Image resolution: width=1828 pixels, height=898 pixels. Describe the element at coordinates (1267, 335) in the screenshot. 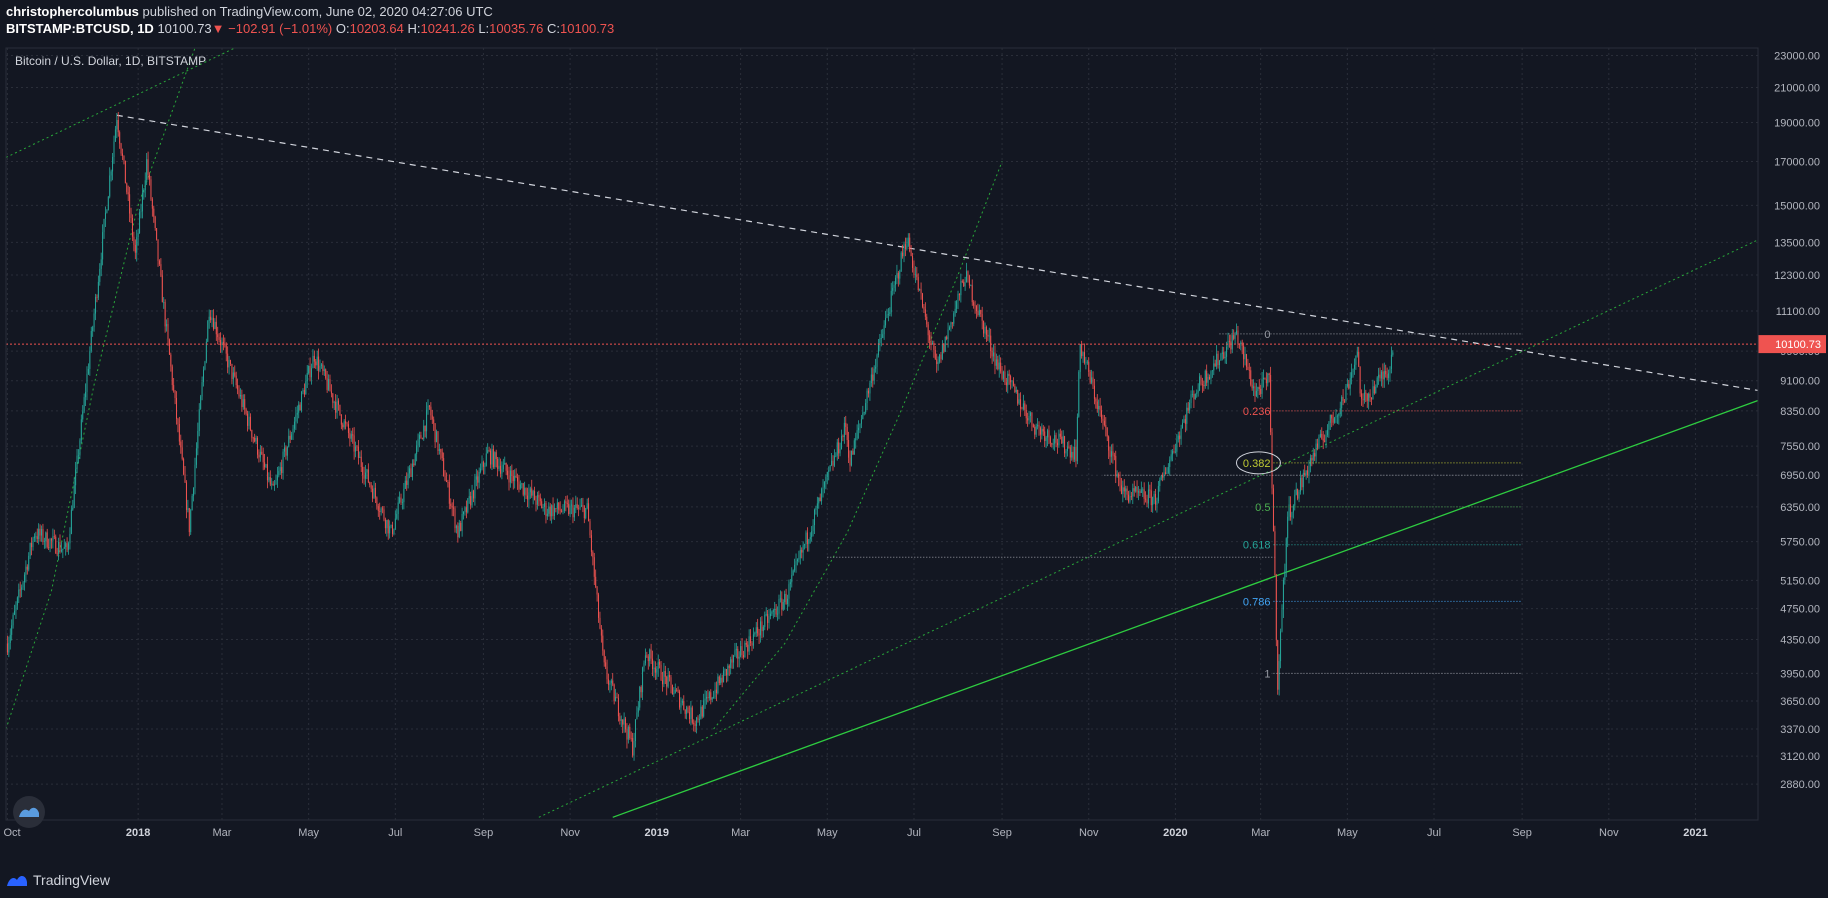

I see `fib-level-label: 0` at that location.